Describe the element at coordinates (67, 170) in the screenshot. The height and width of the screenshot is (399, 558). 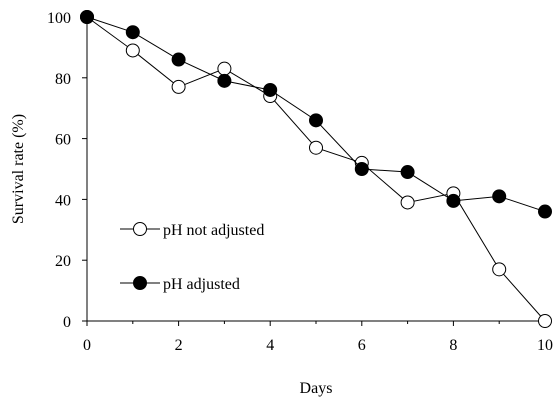
I see `y-ticks: 0 20 40 60 80 100` at that location.